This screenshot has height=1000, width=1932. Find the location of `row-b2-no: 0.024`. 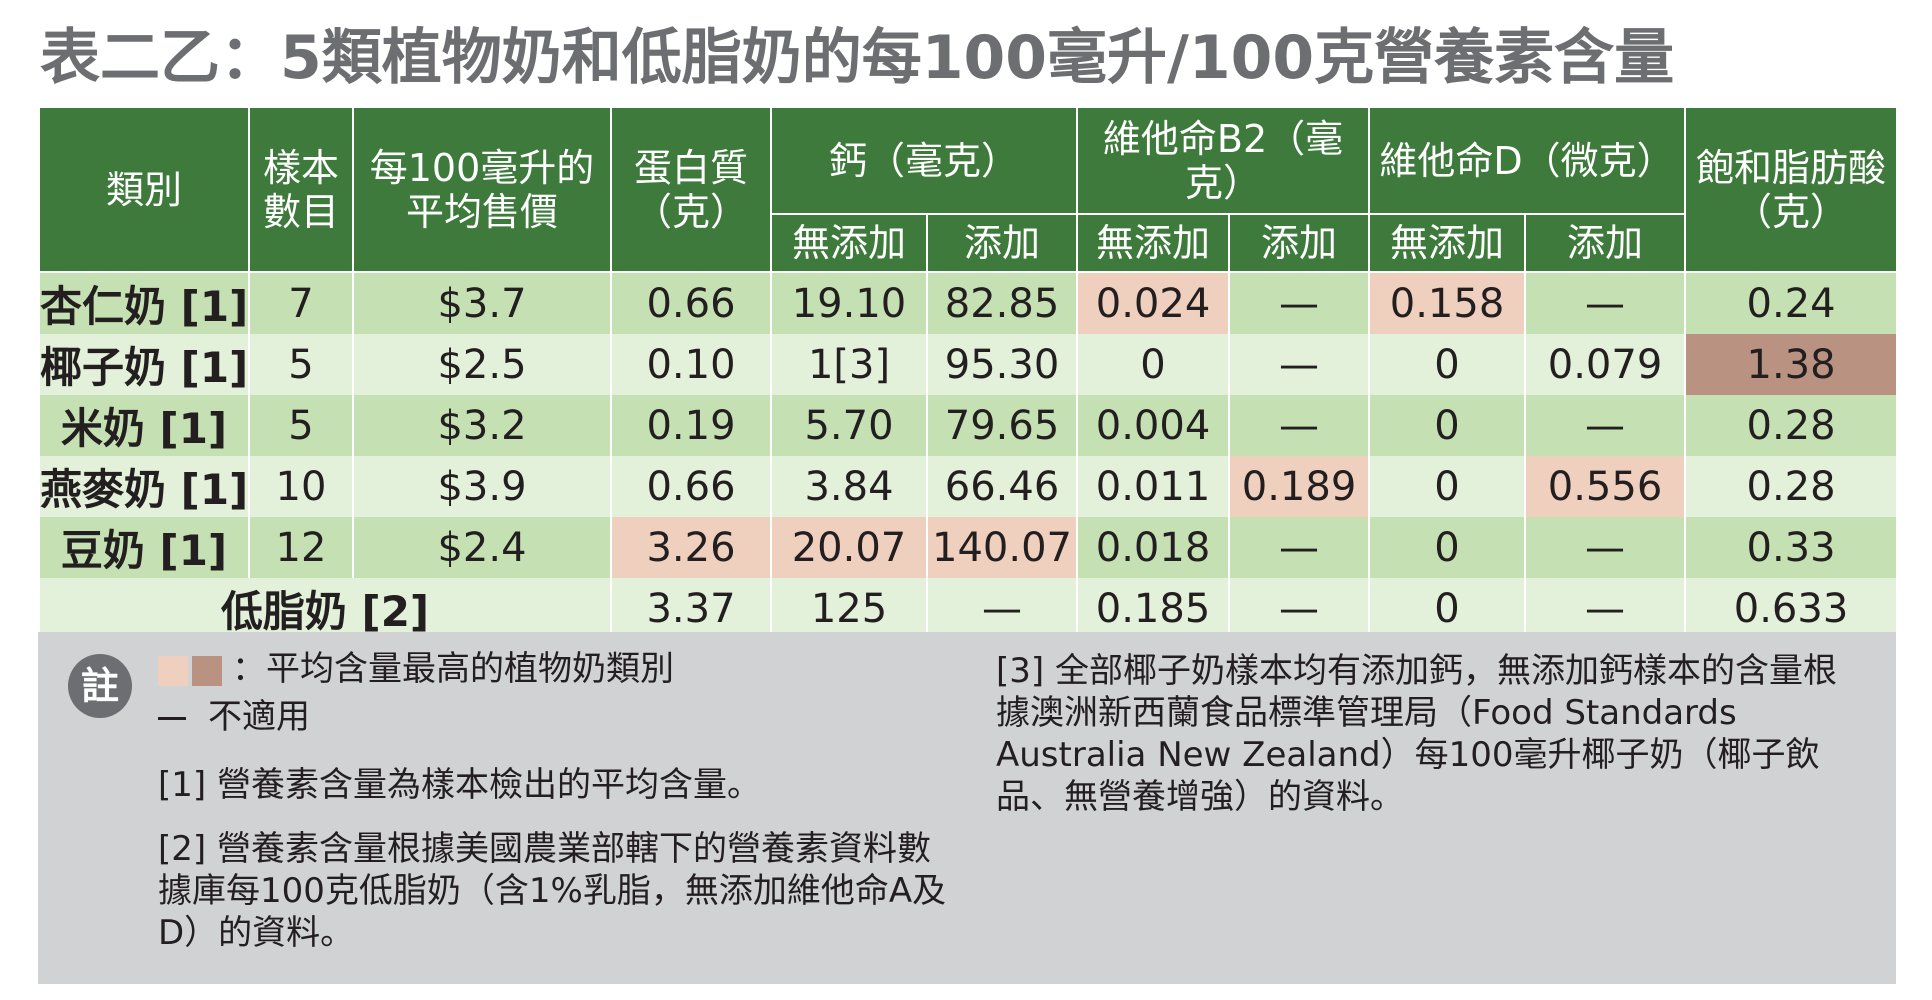

row-b2-no: 0.024 is located at coordinates (1153, 303).